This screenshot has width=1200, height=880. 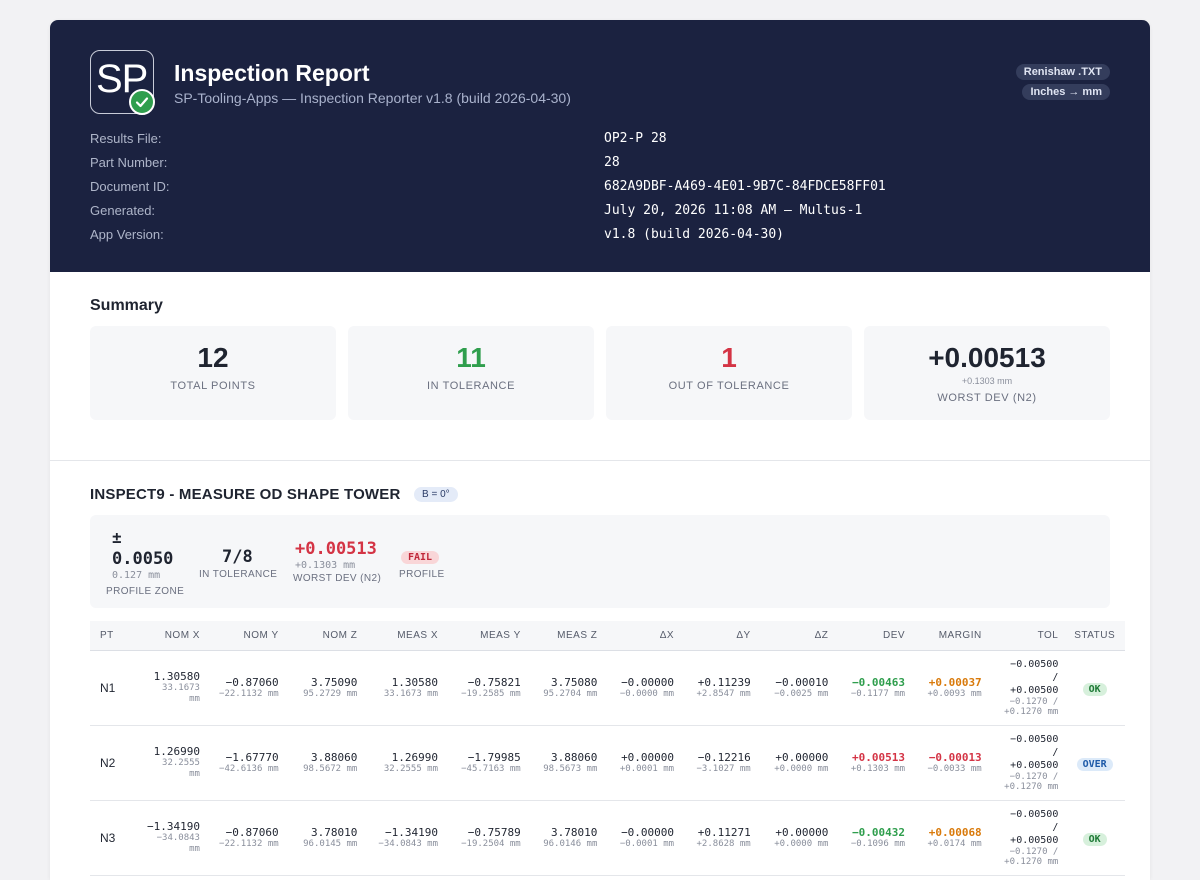 I want to click on value-mm: +2.8547 mm, so click(x=723, y=693).